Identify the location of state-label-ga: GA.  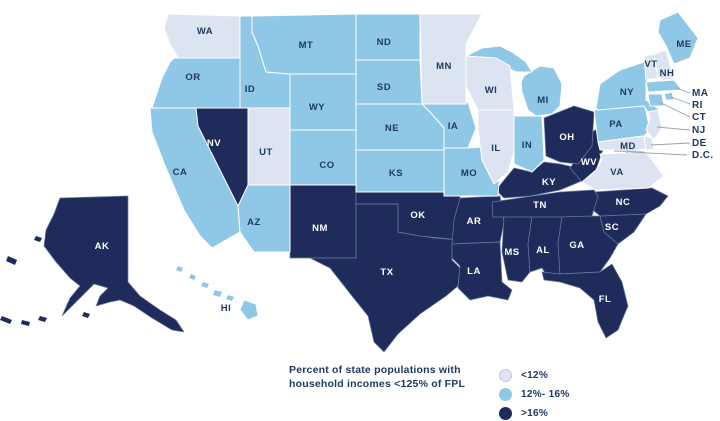
(576, 245).